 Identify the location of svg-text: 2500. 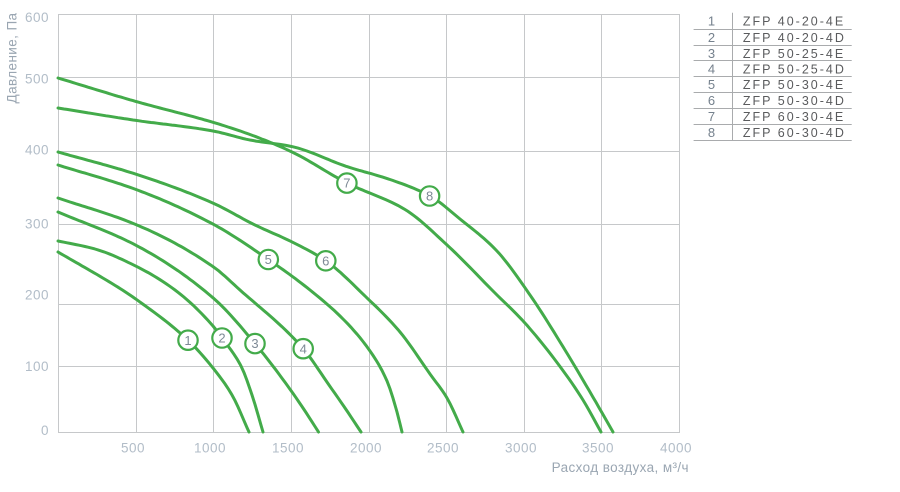
(443, 448).